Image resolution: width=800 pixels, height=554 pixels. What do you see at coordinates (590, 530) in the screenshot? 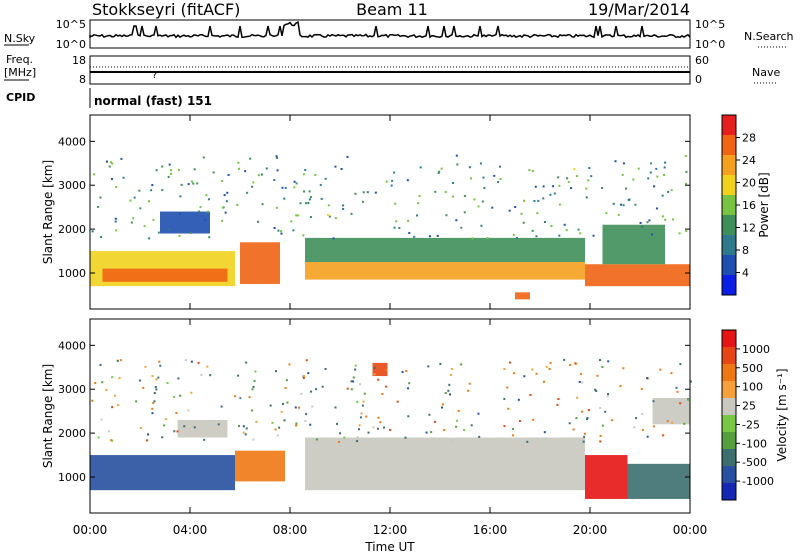
I see `x-tick-label: 20:00` at bounding box center [590, 530].